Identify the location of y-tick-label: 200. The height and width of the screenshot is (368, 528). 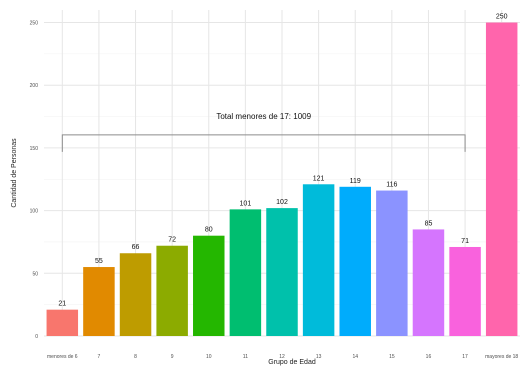
(34, 86).